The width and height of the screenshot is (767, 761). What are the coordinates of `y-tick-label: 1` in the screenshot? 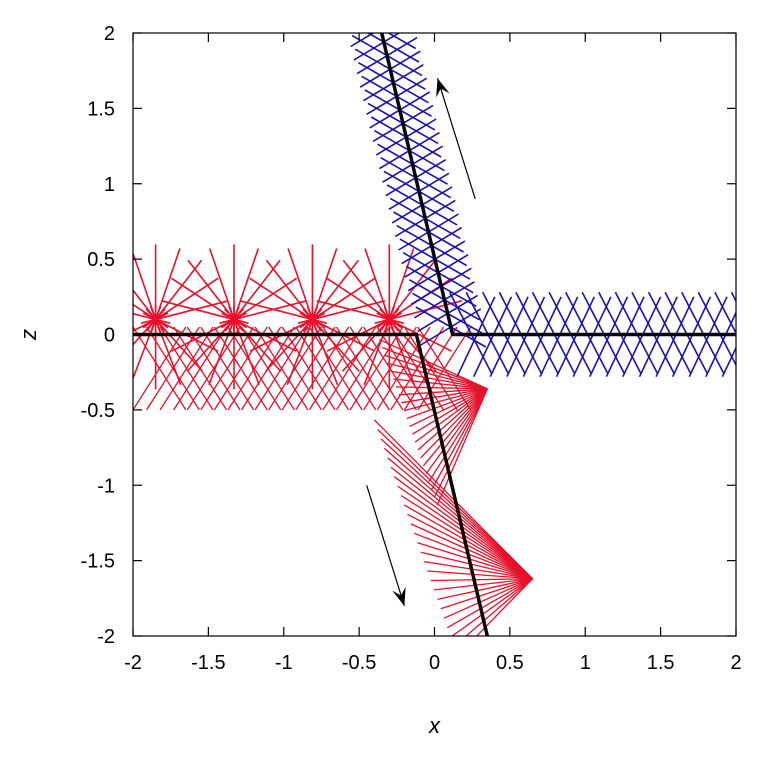 It's located at (109, 185).